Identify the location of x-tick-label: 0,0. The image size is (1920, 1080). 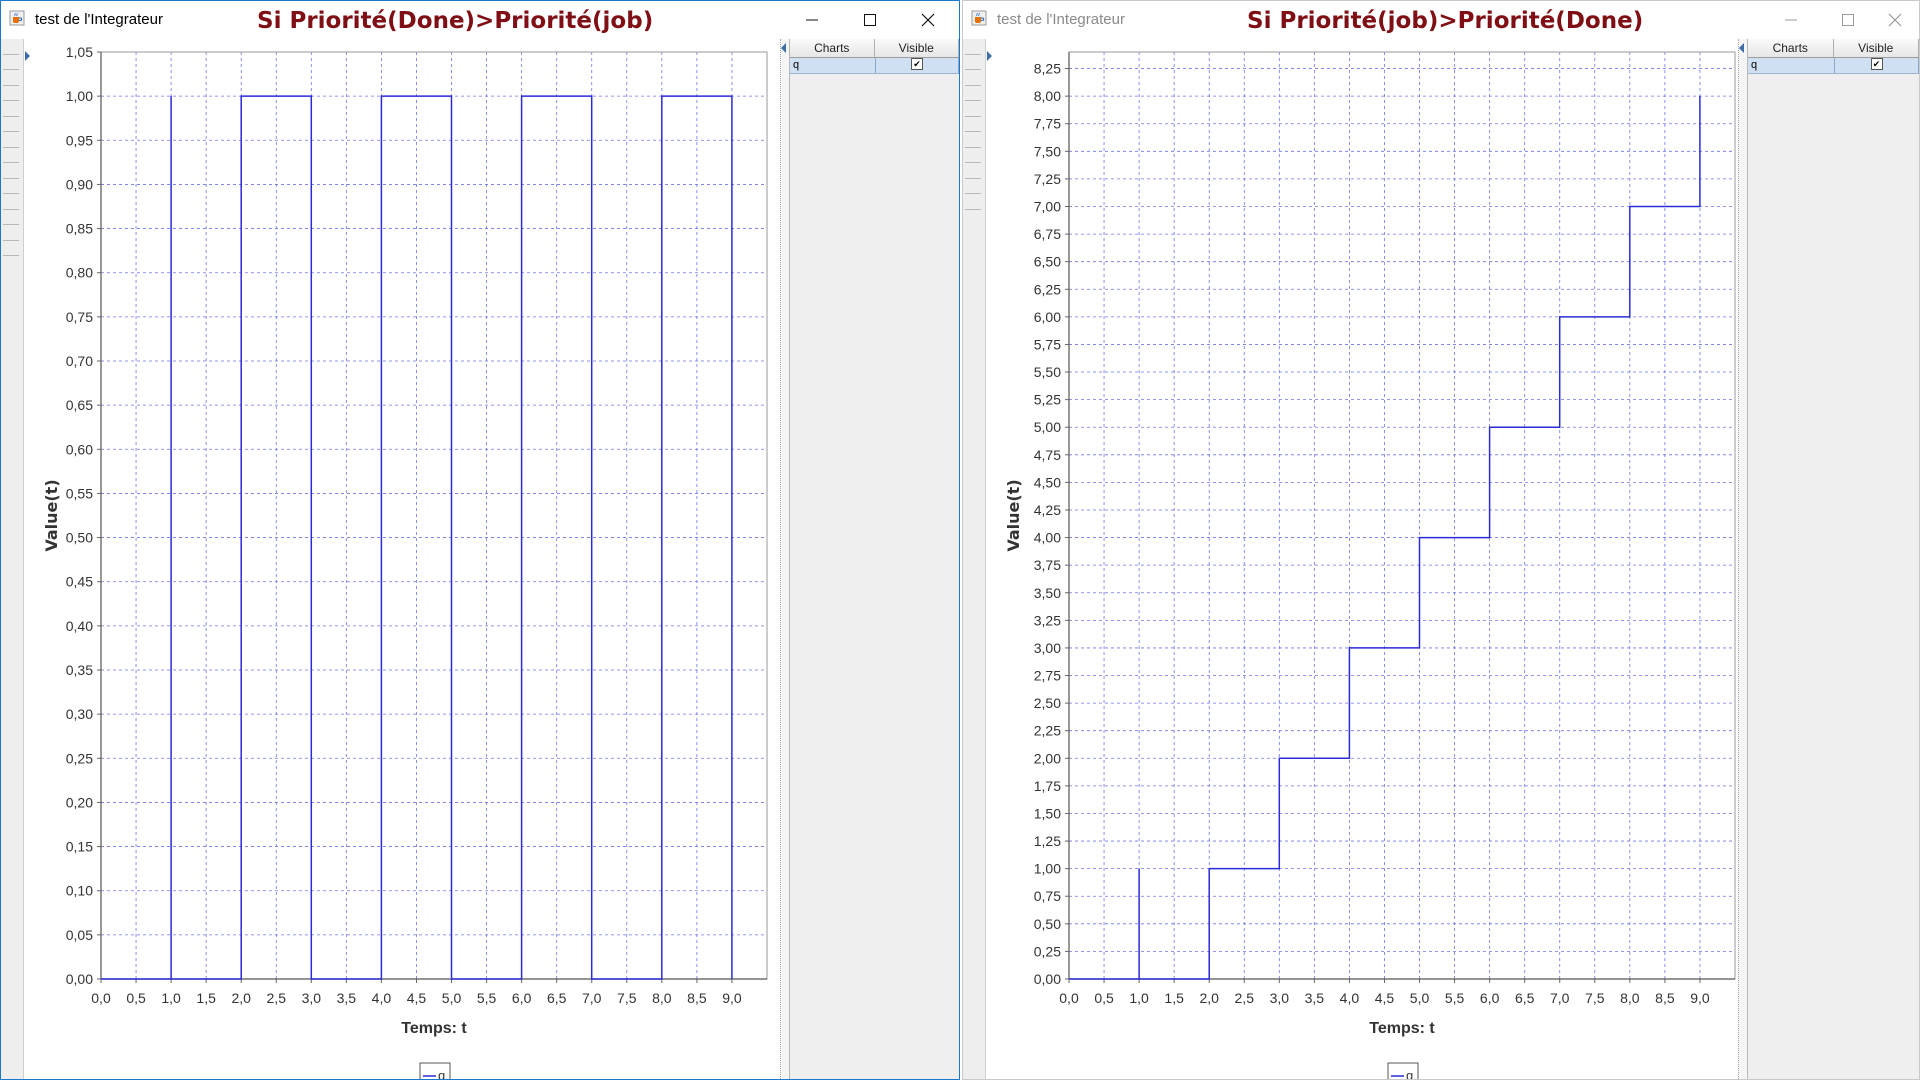
(101, 998).